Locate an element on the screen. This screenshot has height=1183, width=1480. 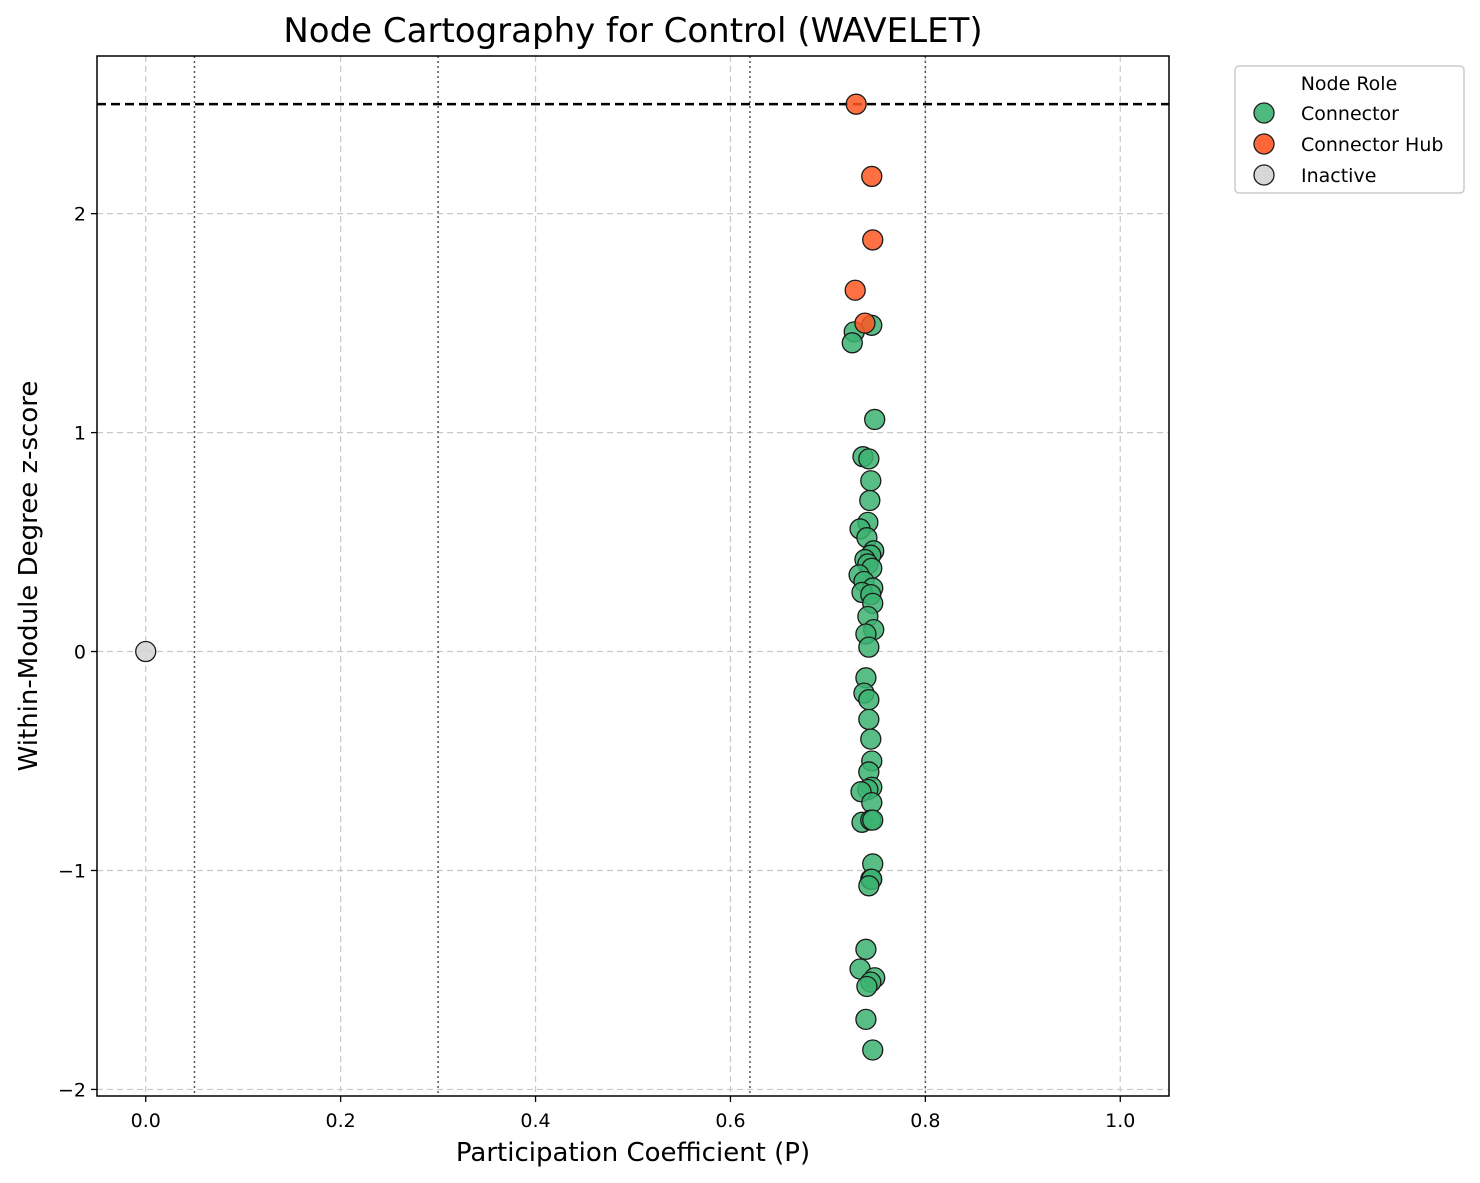
x-axis-label: Participation Coefficient (P) is located at coordinates (633, 1153).